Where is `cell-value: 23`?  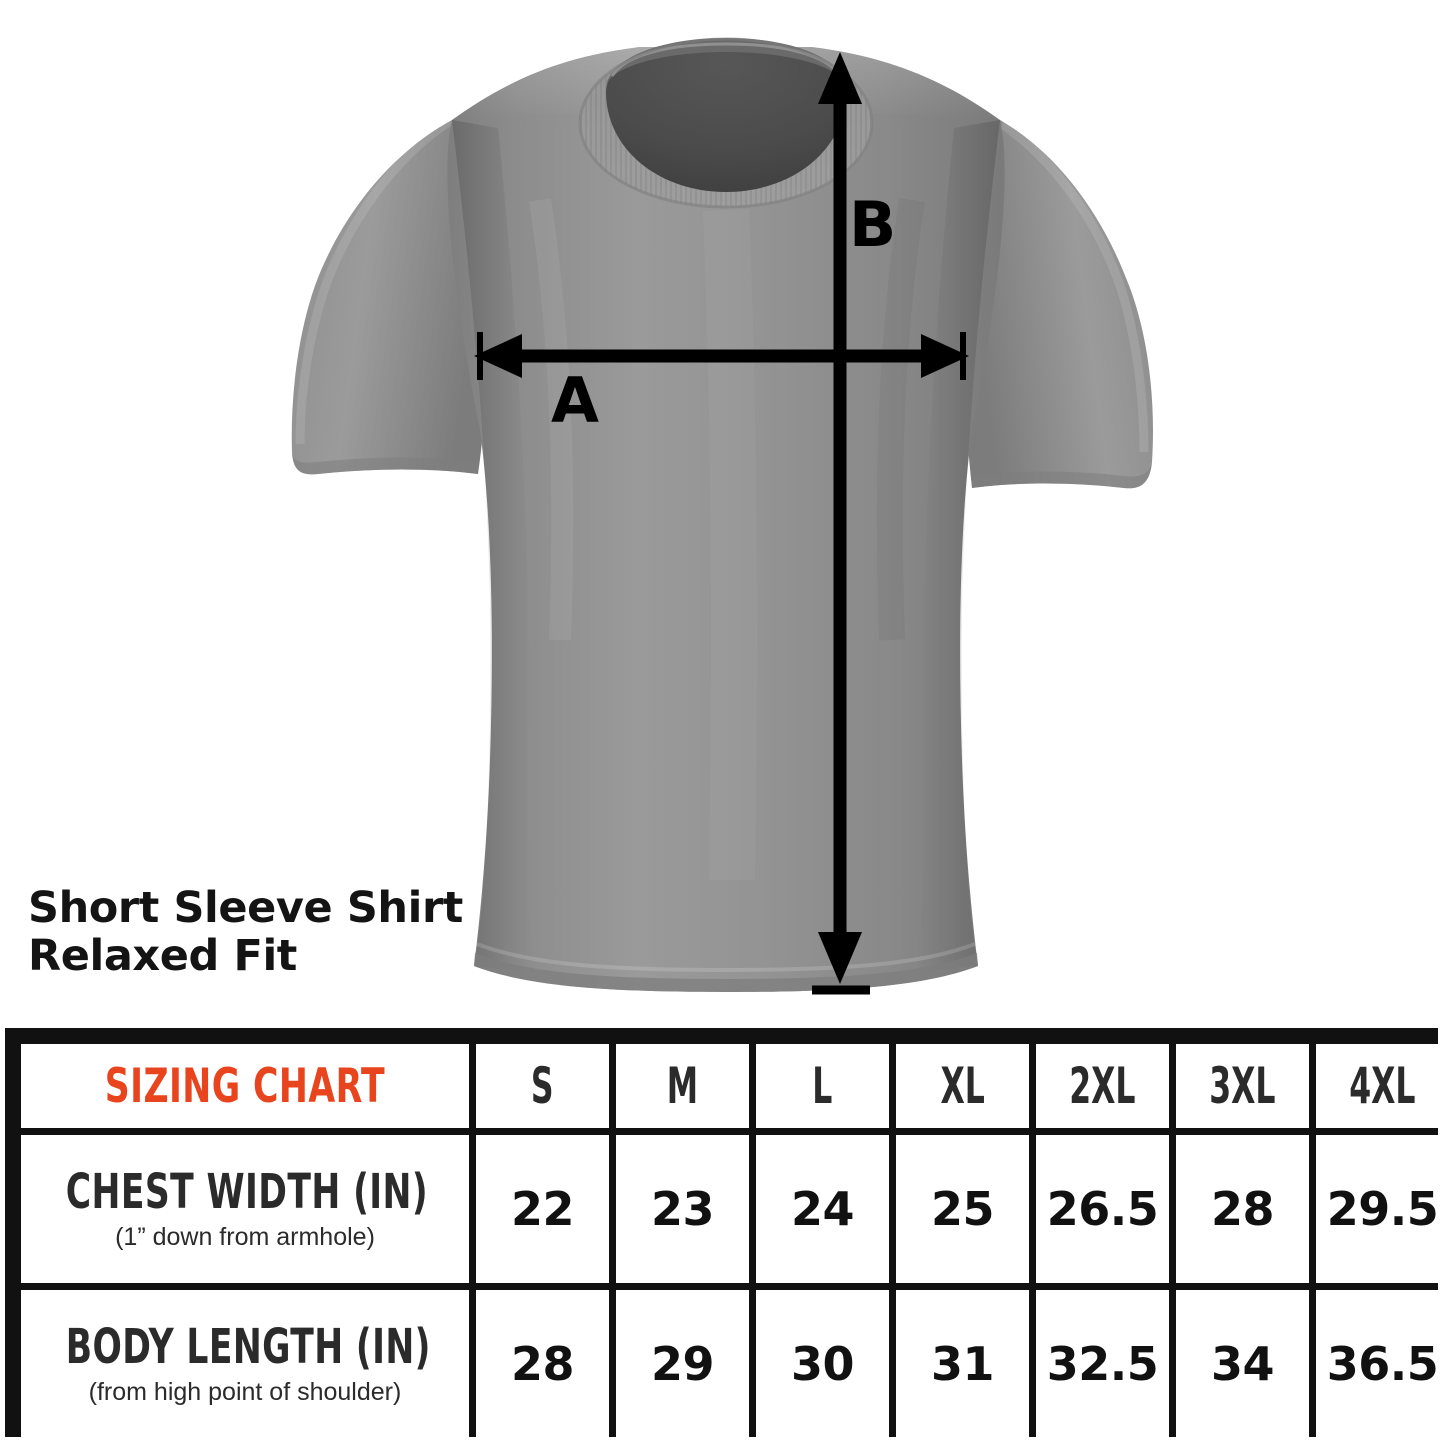
cell-value: 23 is located at coordinates (682, 1209).